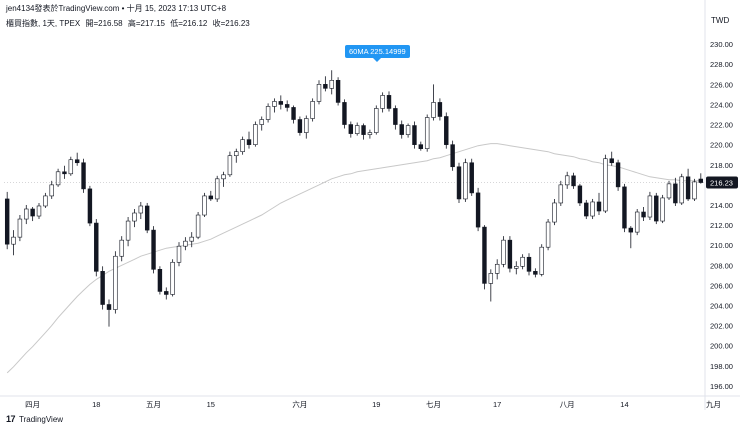  Describe the element at coordinates (721, 84) in the screenshot. I see `y-tick-label: 226.00` at that location.